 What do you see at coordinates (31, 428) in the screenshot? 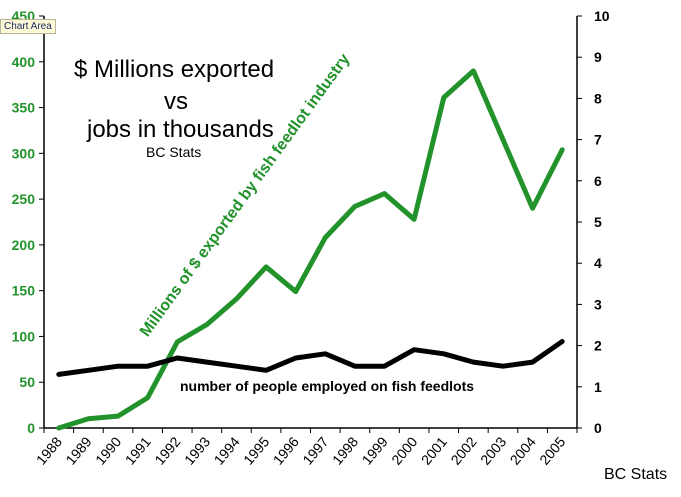
I see `left-tick-label: 0` at bounding box center [31, 428].